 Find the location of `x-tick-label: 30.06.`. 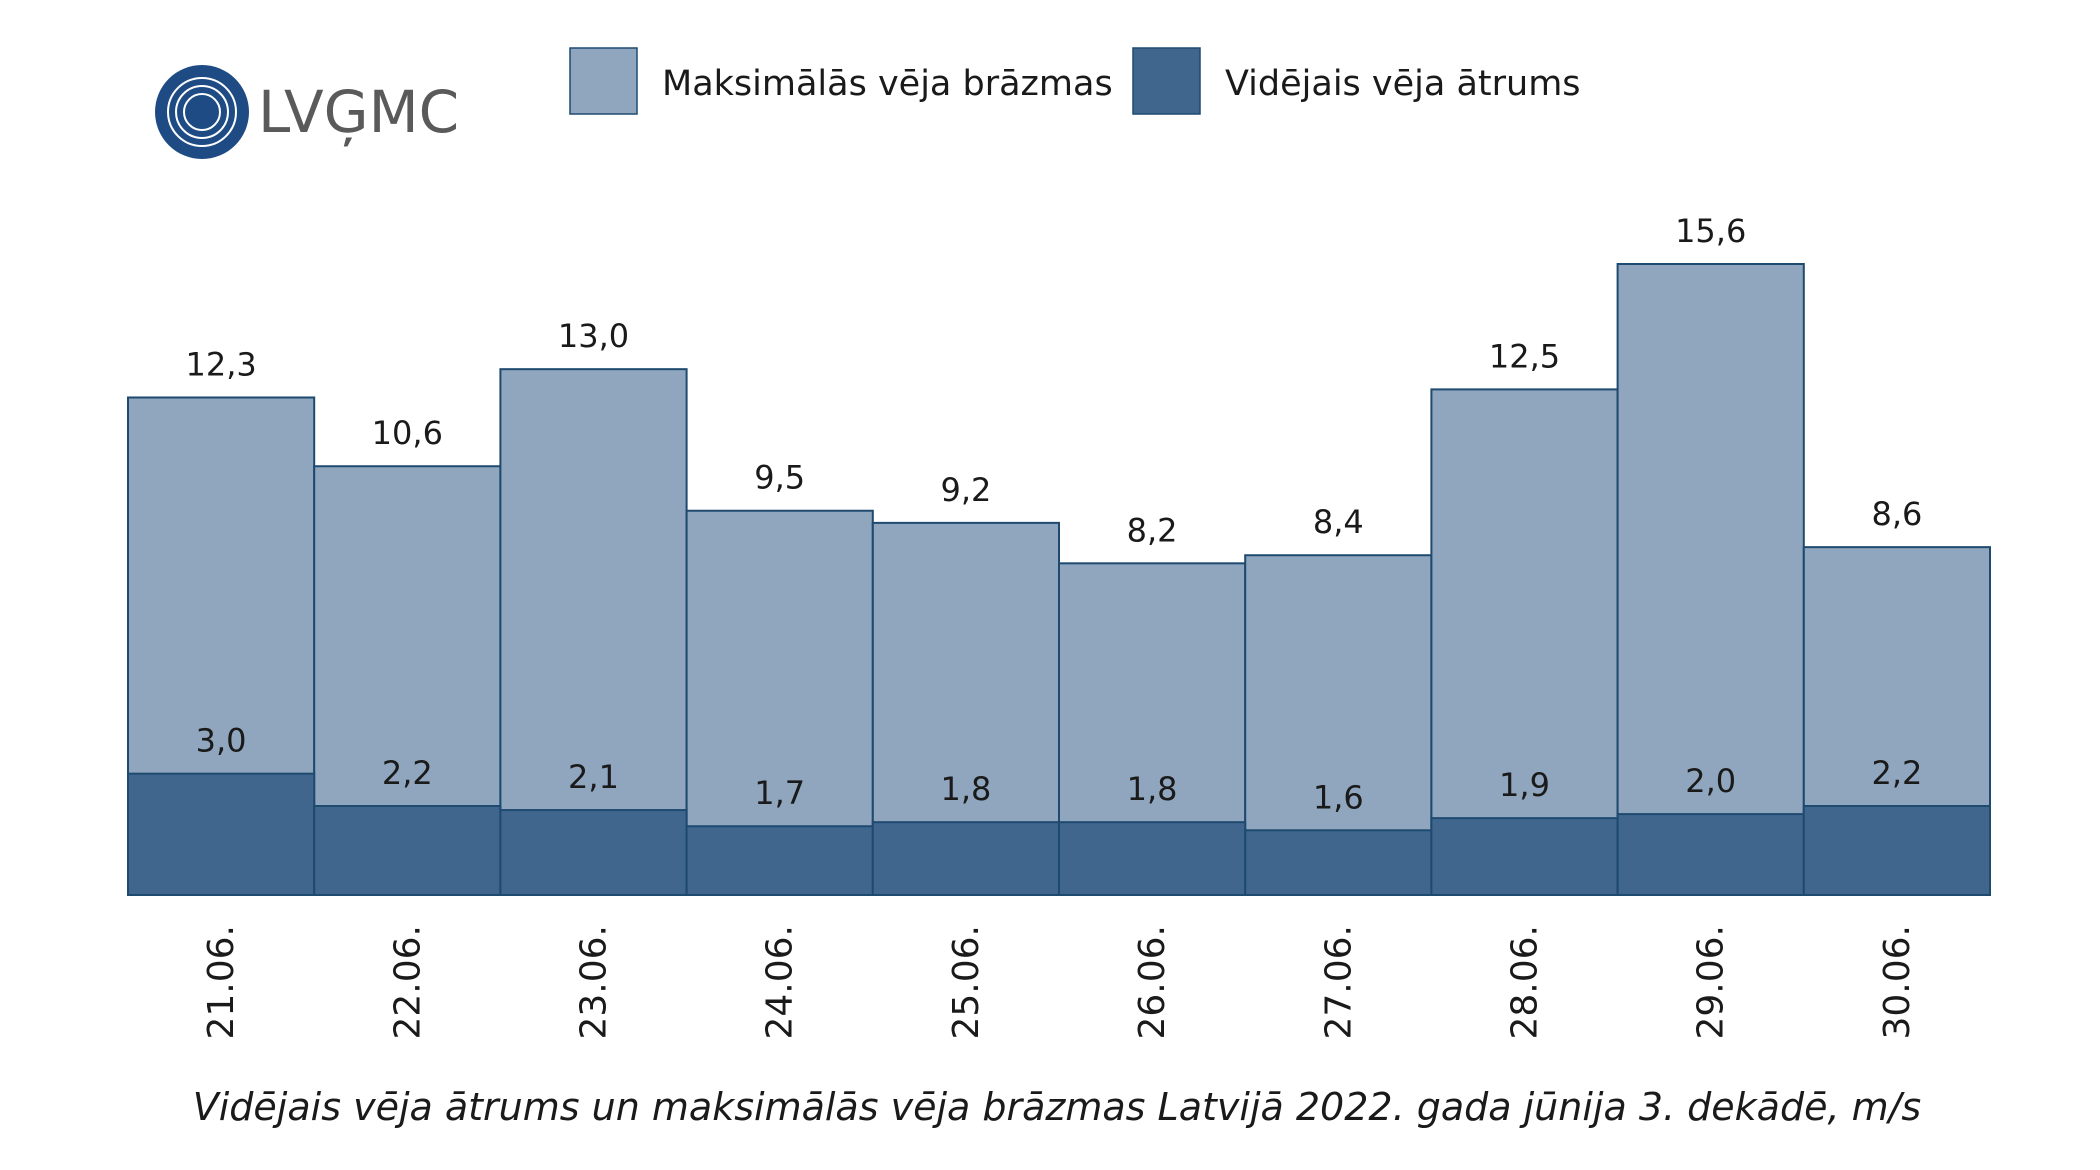

x-tick-label: 30.06. is located at coordinates (1897, 982).